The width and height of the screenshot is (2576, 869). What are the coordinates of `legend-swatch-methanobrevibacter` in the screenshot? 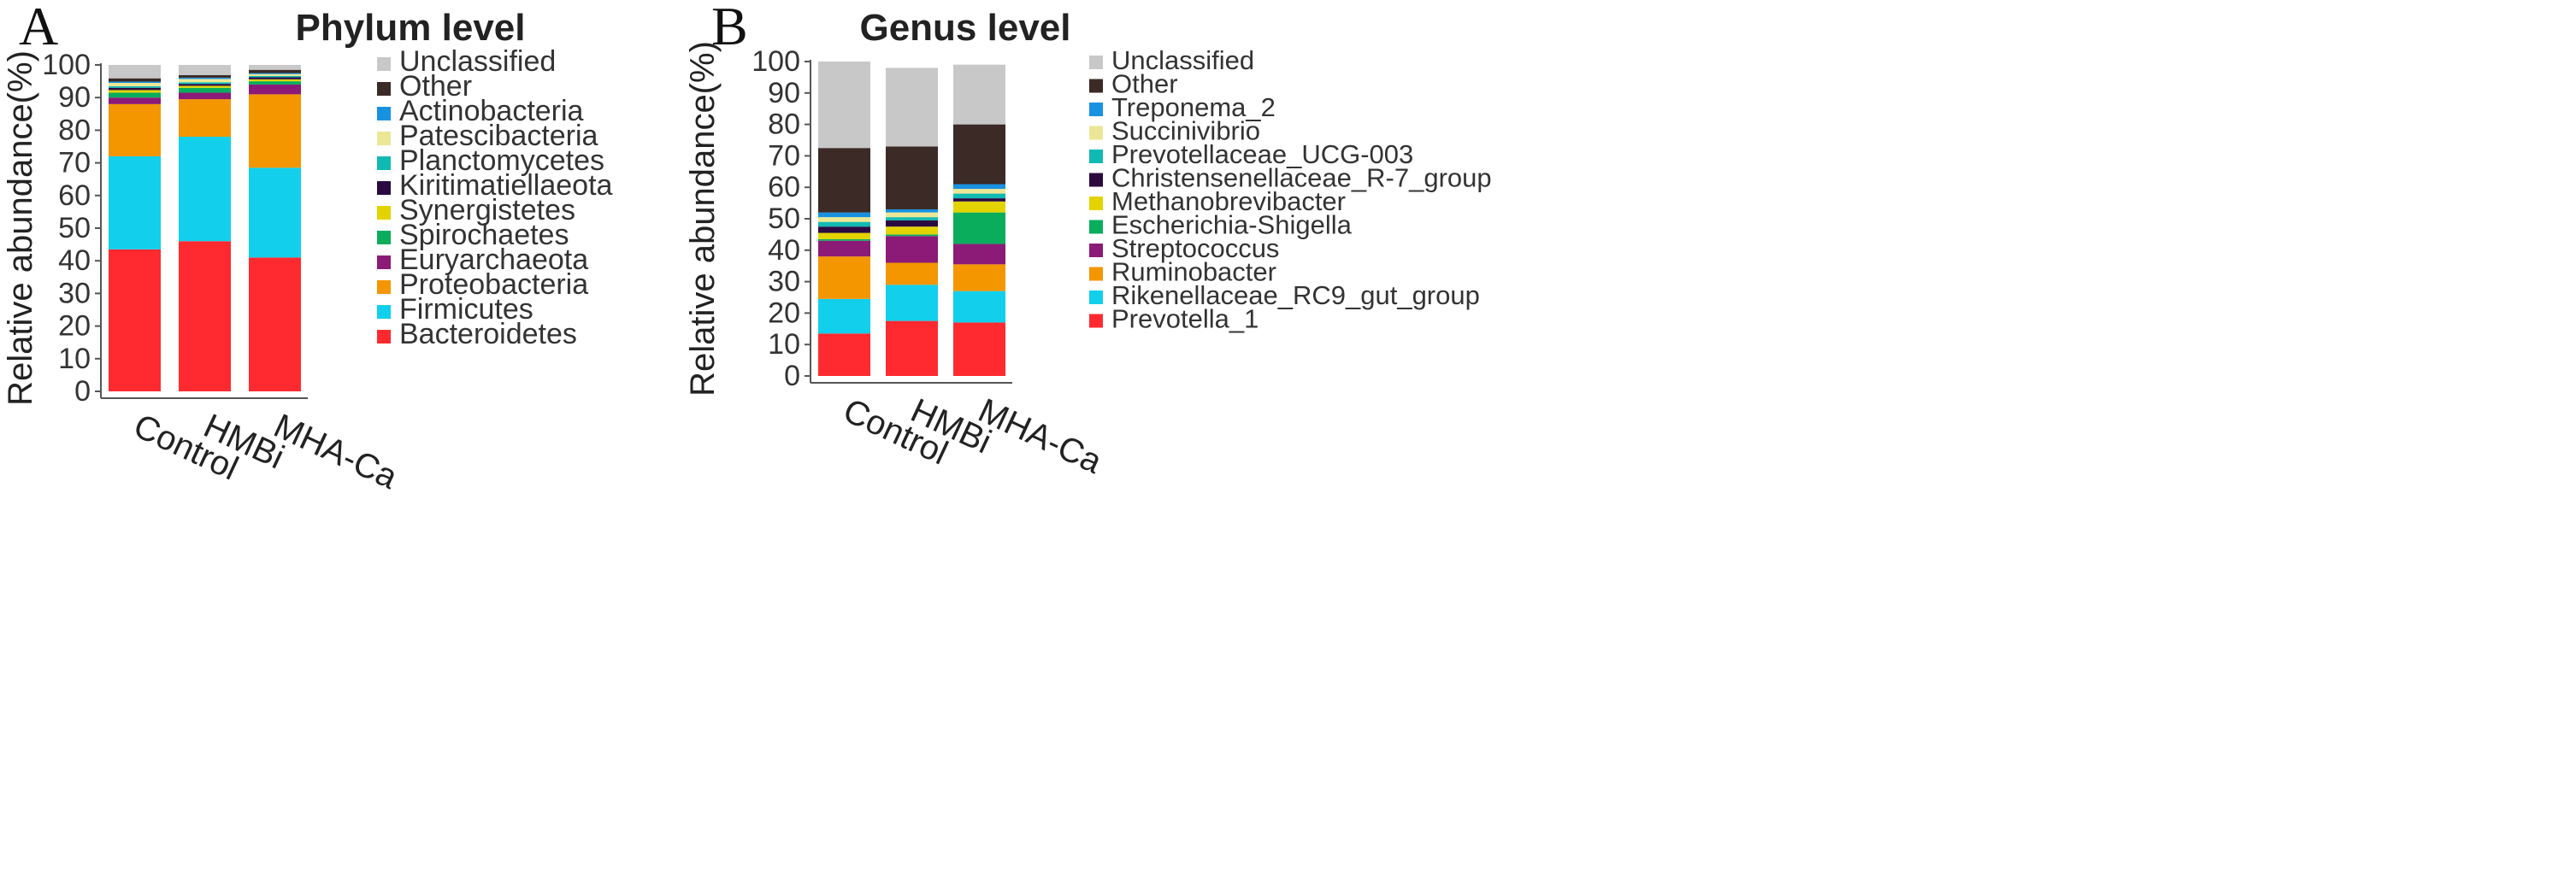 It's located at (1096, 203).